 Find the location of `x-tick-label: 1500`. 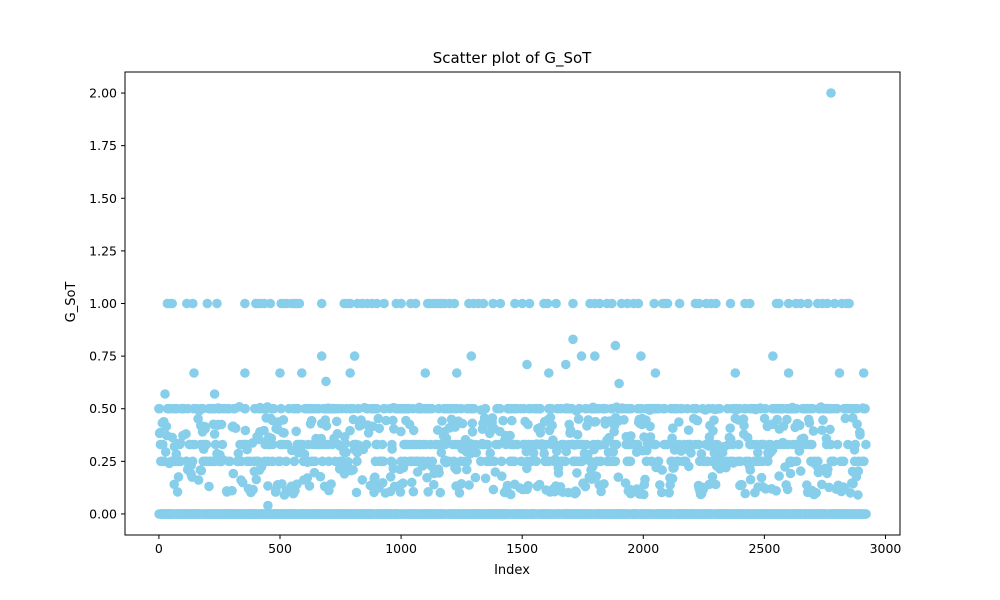

x-tick-label: 1500 is located at coordinates (522, 548).